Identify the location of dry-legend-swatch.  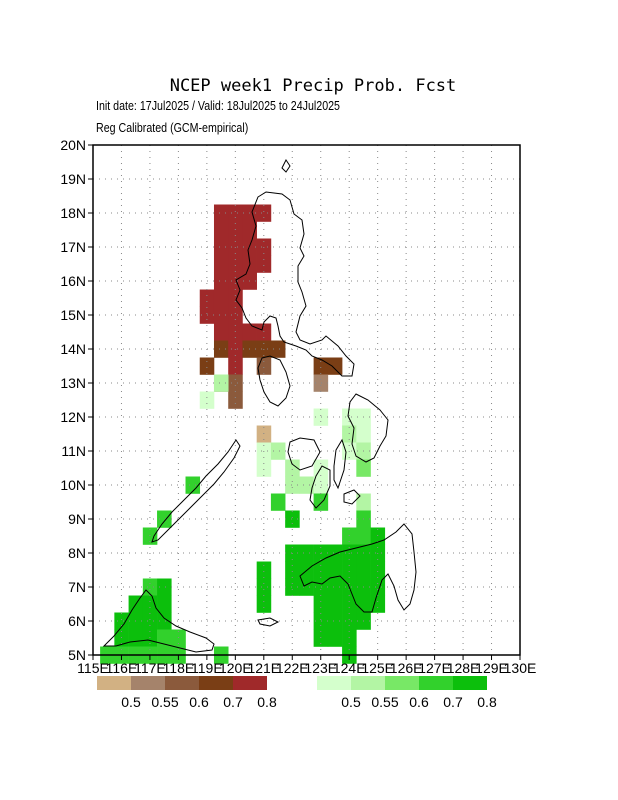
(250, 683).